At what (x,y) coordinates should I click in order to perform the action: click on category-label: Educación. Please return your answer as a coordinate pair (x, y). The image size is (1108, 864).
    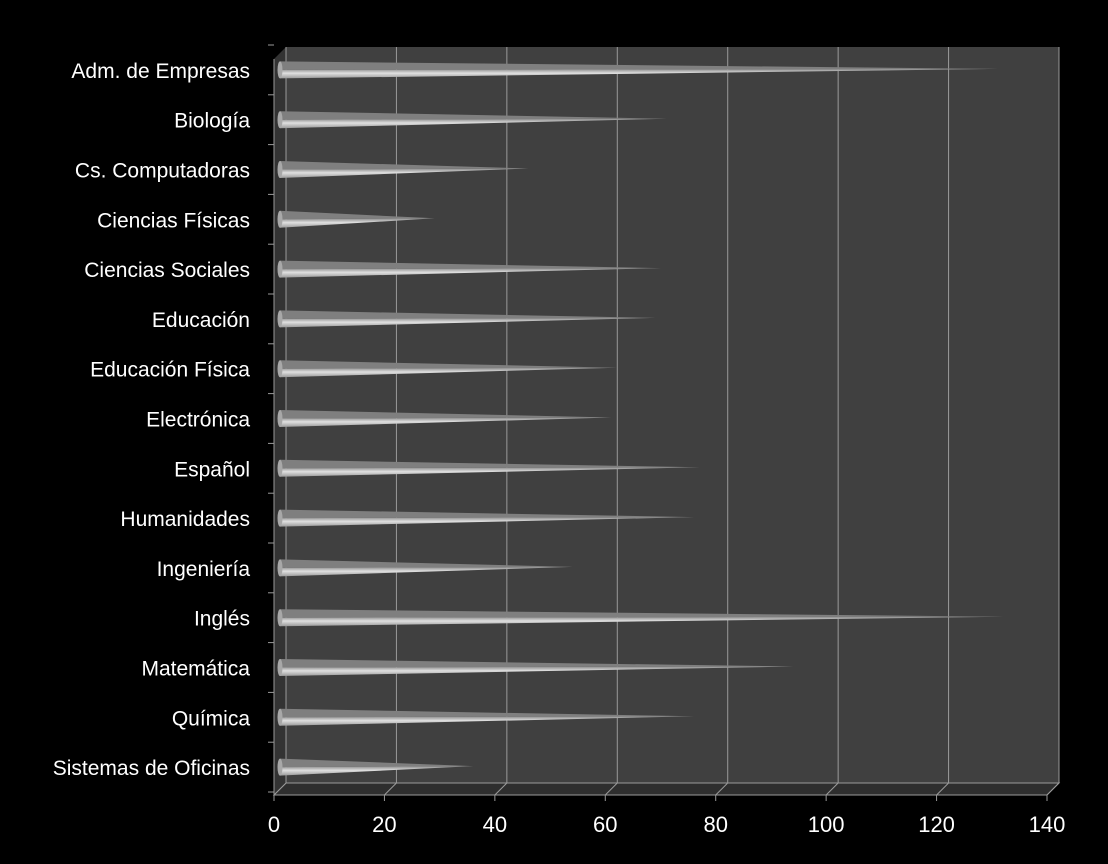
    Looking at the image, I should click on (201, 320).